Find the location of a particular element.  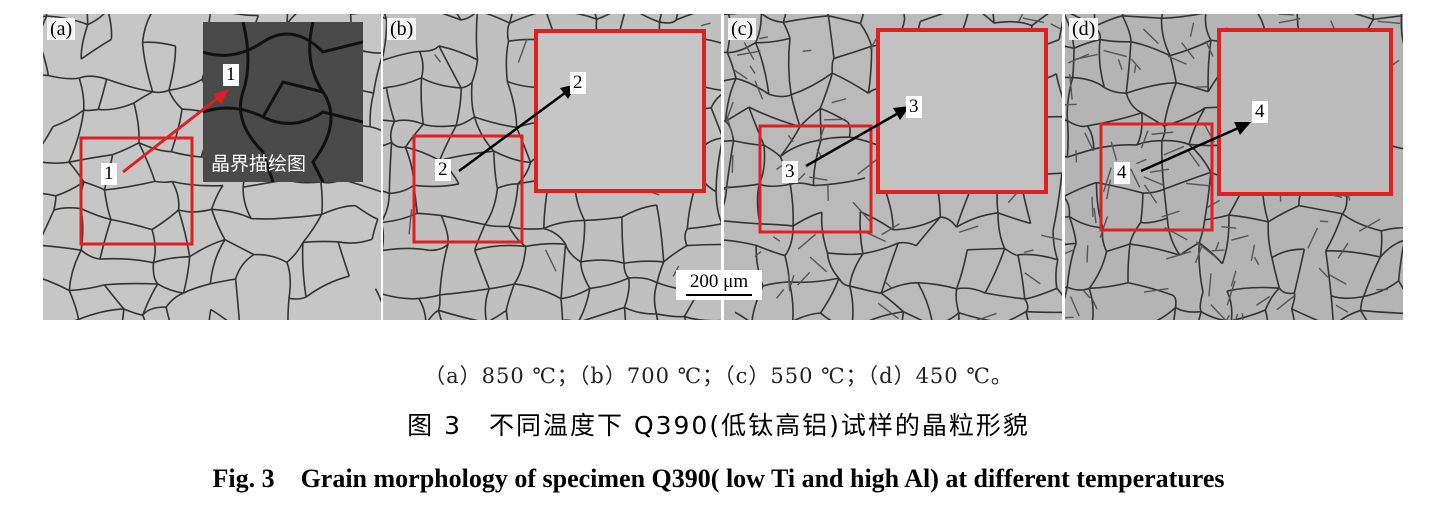

figure-caption-chinese: 图 3 不同温度下 Q390(低钛高铝)试样的晶粒形貌 is located at coordinates (718, 425).